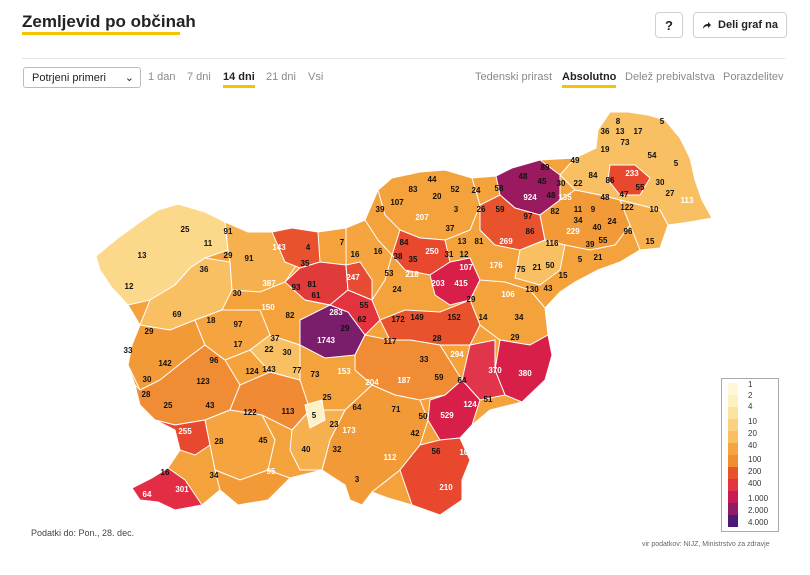  Describe the element at coordinates (211, 320) in the screenshot. I see `municipality-value: 18` at that location.